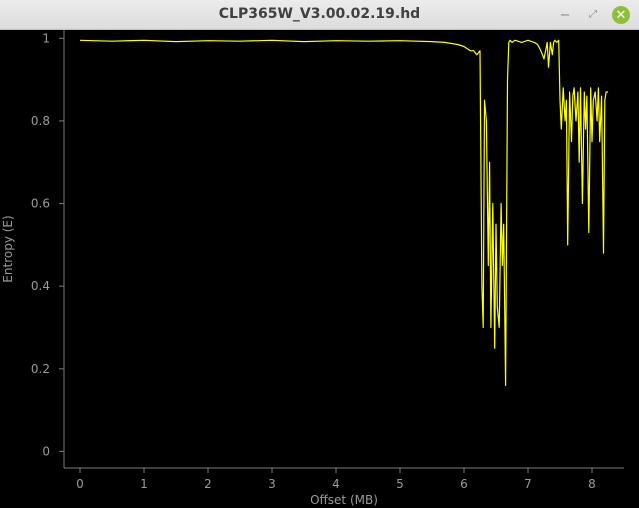 This screenshot has height=508, width=639. What do you see at coordinates (593, 14) in the screenshot?
I see `maximize-icon: ⤢` at bounding box center [593, 14].